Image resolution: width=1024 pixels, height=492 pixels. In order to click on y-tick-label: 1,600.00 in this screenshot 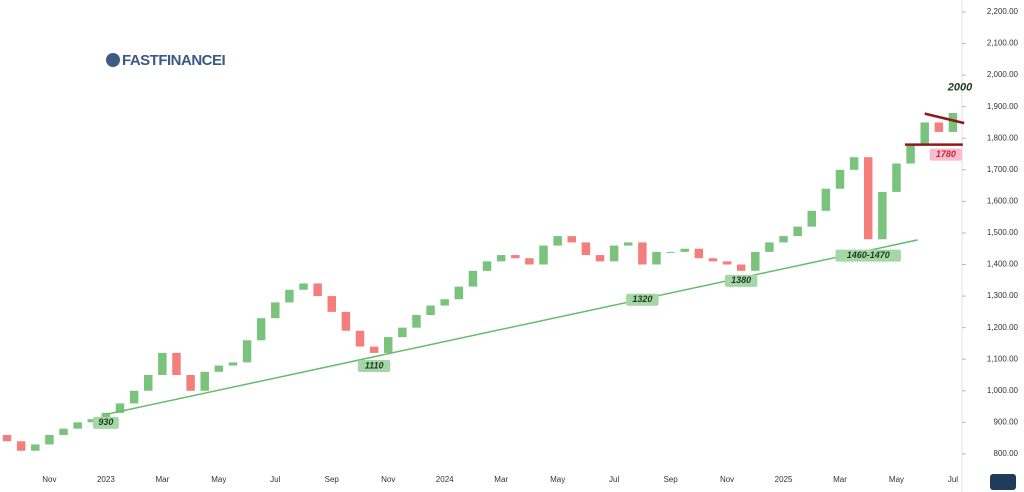, I will do `click(1003, 200)`.